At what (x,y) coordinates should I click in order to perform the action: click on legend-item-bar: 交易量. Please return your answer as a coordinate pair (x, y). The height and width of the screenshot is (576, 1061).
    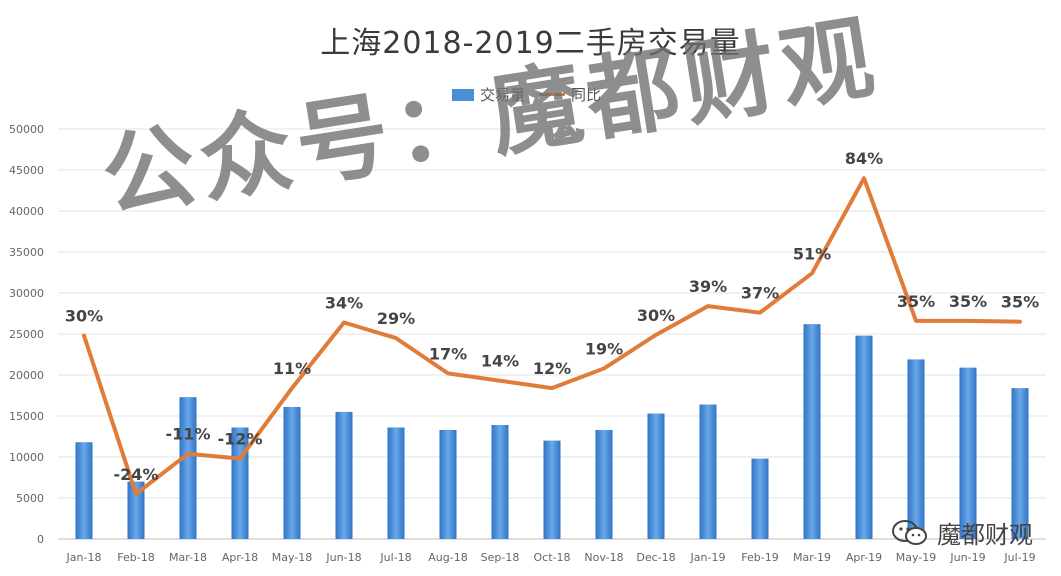
    Looking at the image, I should click on (488, 94).